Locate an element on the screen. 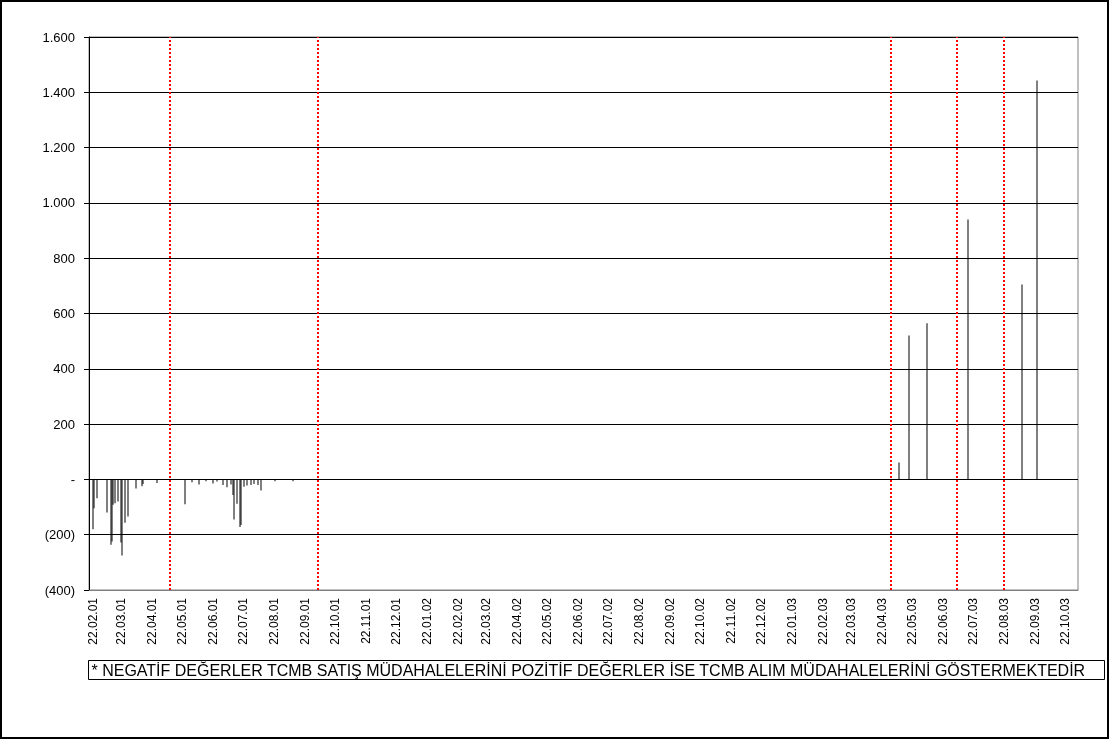 This screenshot has height=739, width=1109. y-tick-label: (200) is located at coordinates (59, 535).